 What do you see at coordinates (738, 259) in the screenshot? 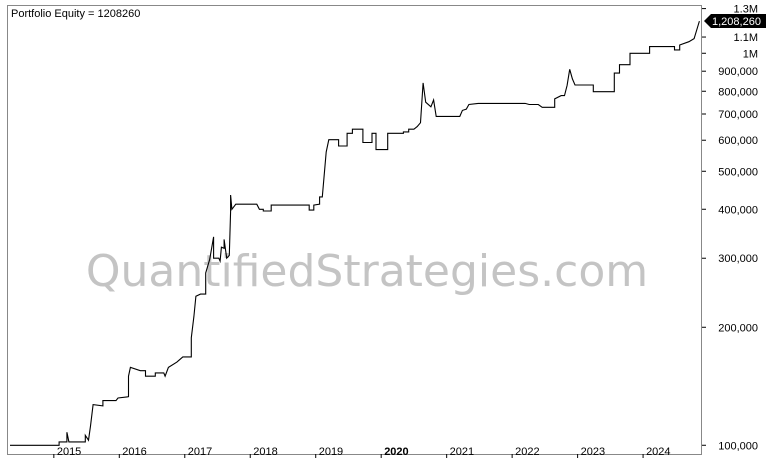
I see `y-tick-label: 300,000` at bounding box center [738, 259].